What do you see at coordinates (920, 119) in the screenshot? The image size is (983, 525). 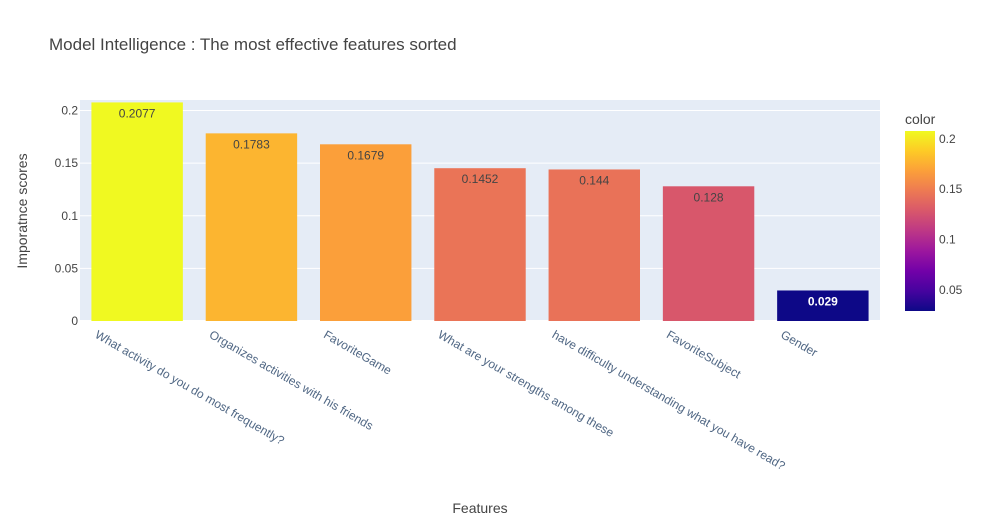 I see `colorbar-title: color` at bounding box center [920, 119].